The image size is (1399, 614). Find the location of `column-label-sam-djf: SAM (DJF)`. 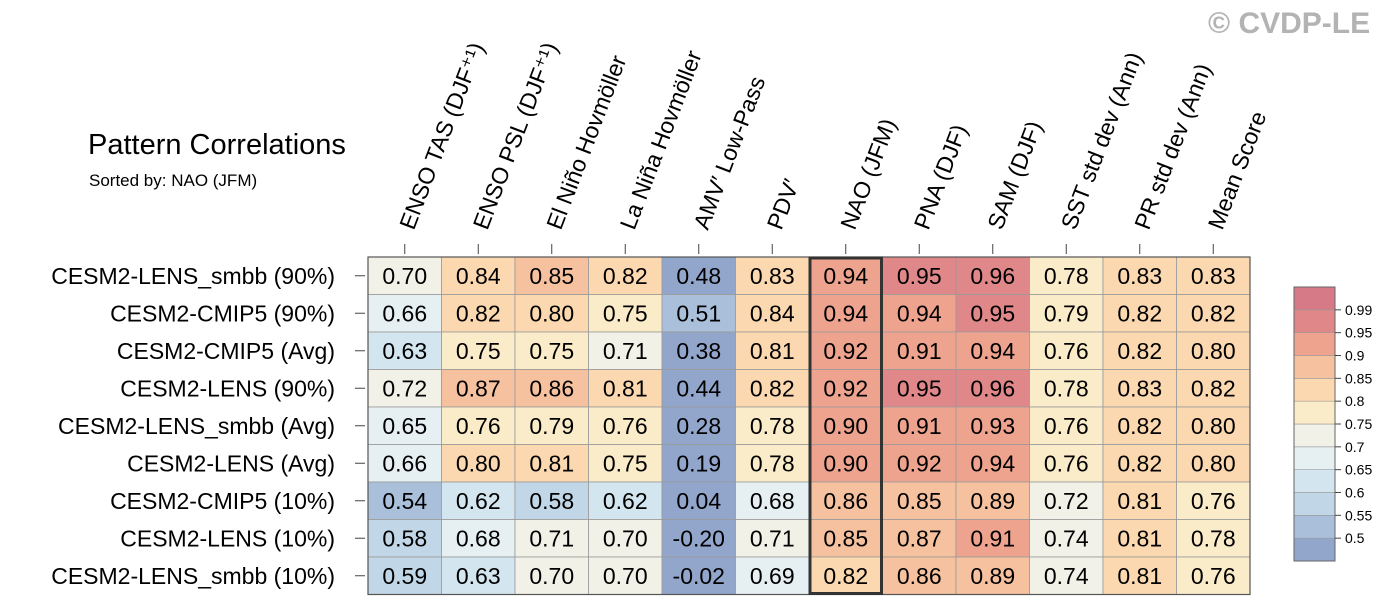

column-label-sam-djf: SAM (DJF) is located at coordinates (1014, 174).